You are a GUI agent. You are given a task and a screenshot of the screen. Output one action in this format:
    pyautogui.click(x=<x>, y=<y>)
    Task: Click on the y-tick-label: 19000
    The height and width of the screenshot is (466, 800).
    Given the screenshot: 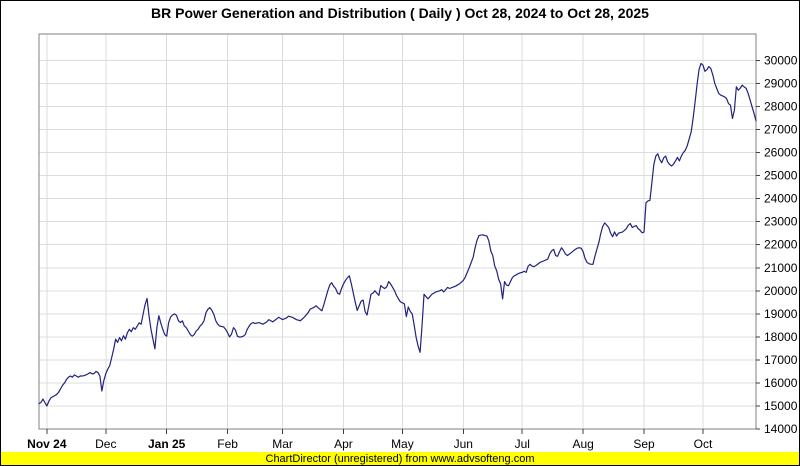 What is the action you would take?
    pyautogui.click(x=781, y=314)
    